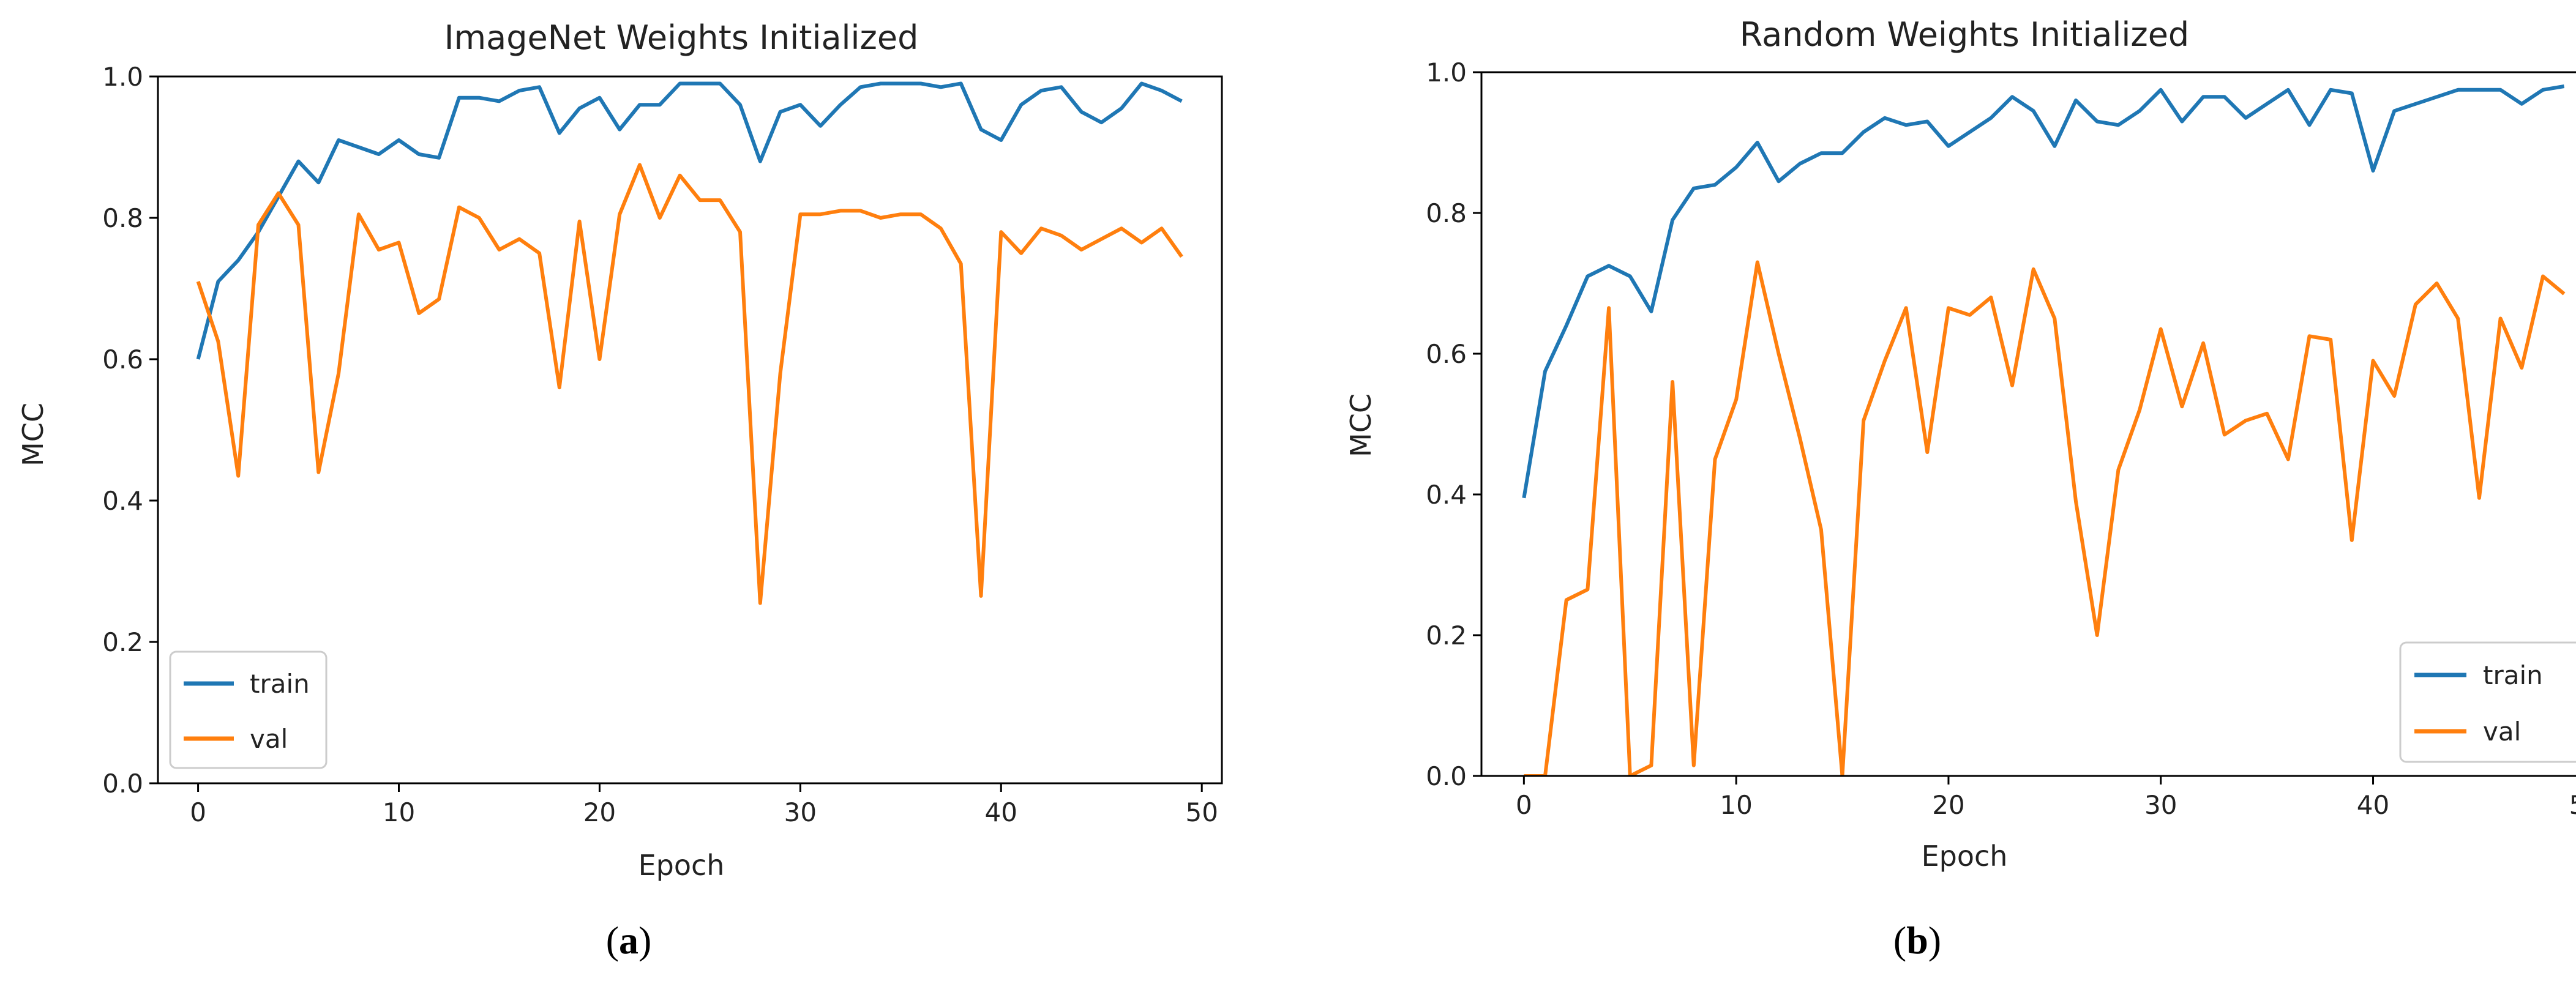  Describe the element at coordinates (1964, 34) in the screenshot. I see `chart-title: Random Weights Initialized` at that location.